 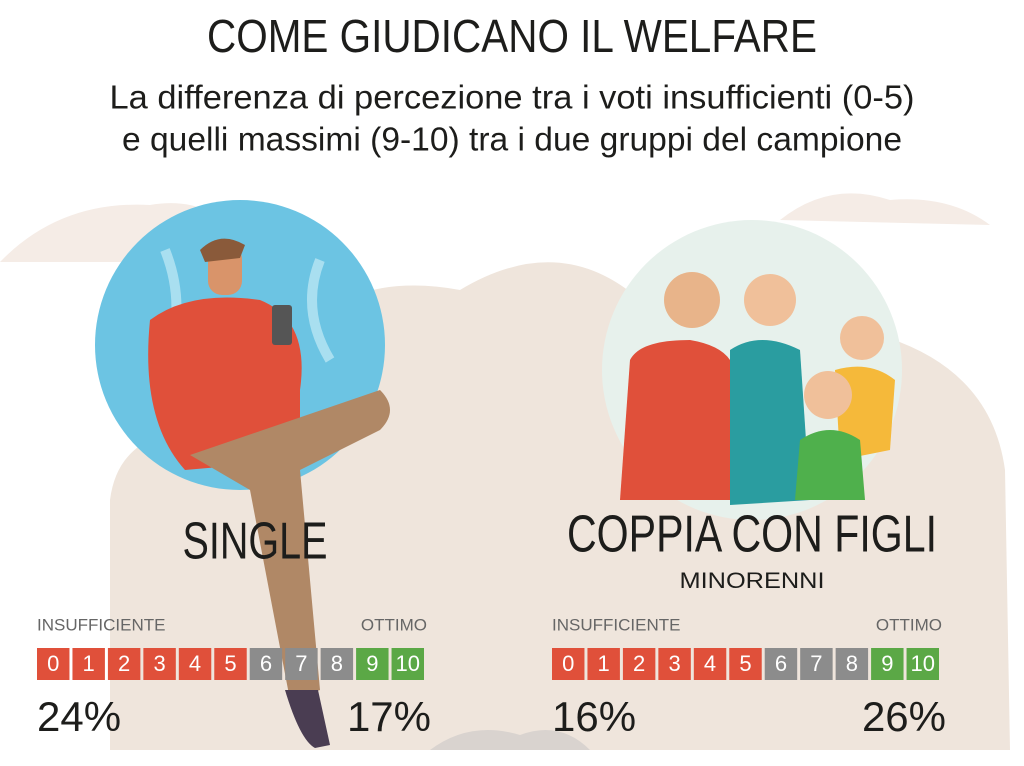 What do you see at coordinates (255, 542) in the screenshot?
I see `group-name: SINGLE` at bounding box center [255, 542].